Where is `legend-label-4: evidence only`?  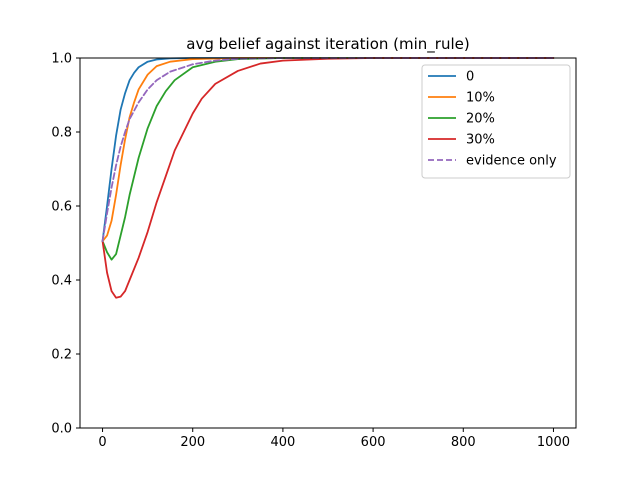
legend-label-4: evidence only is located at coordinates (511, 161).